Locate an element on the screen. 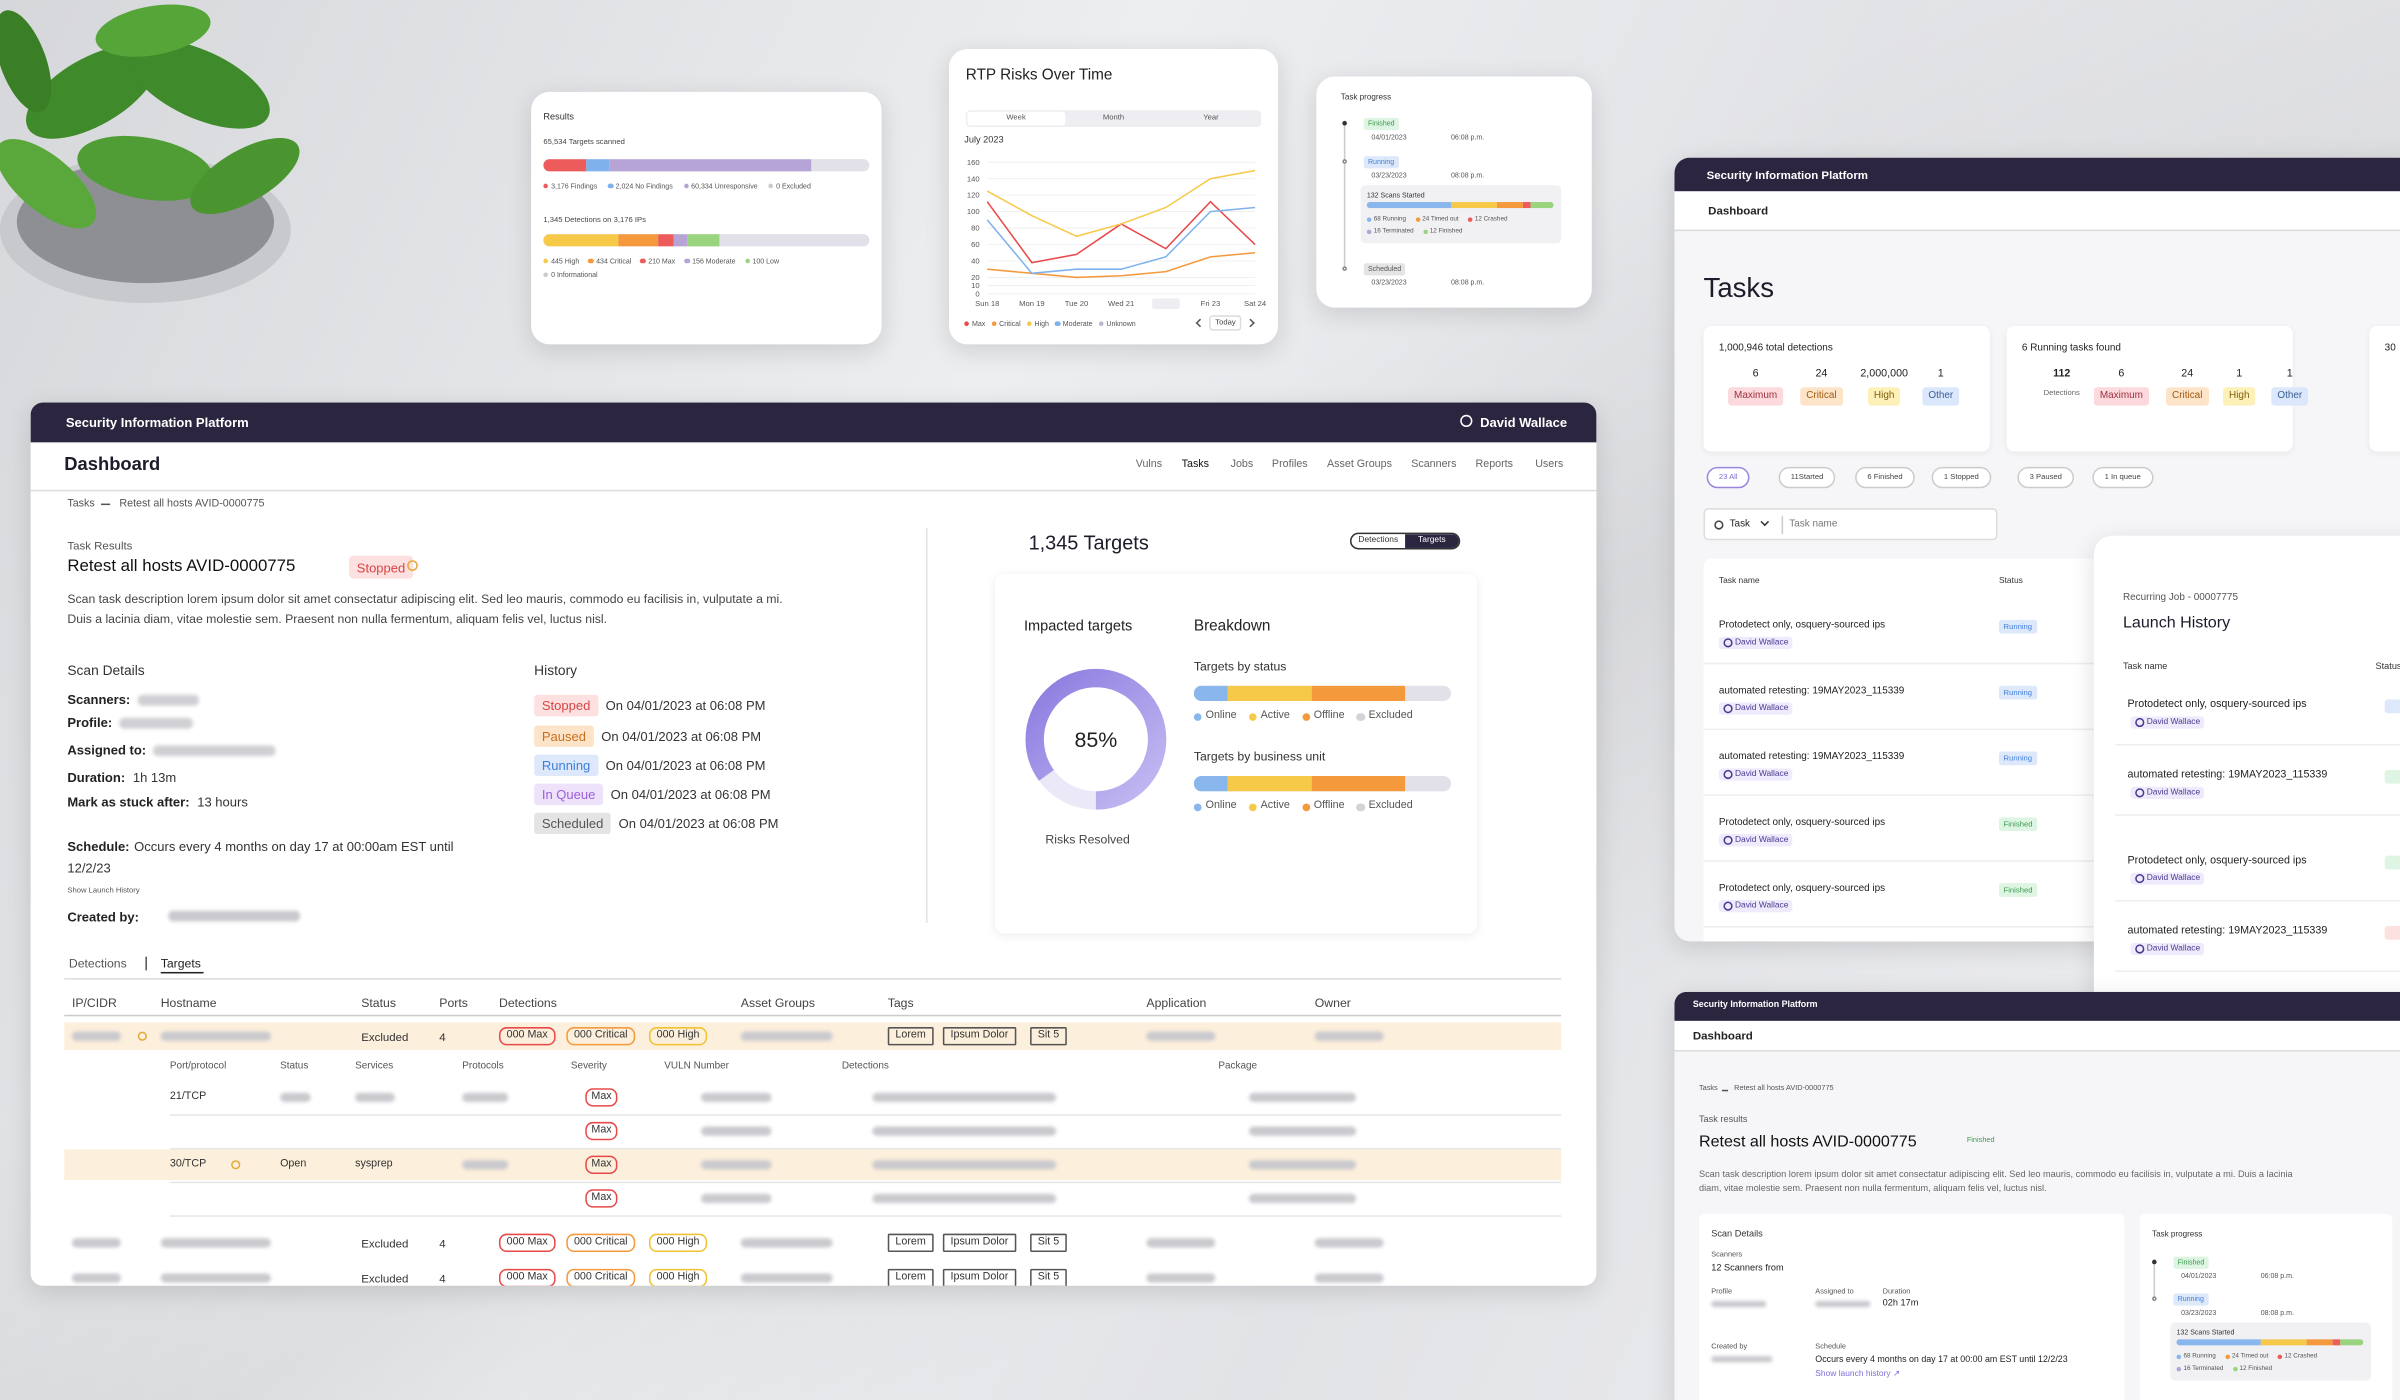  summary-total: 112 is located at coordinates (2062, 374).